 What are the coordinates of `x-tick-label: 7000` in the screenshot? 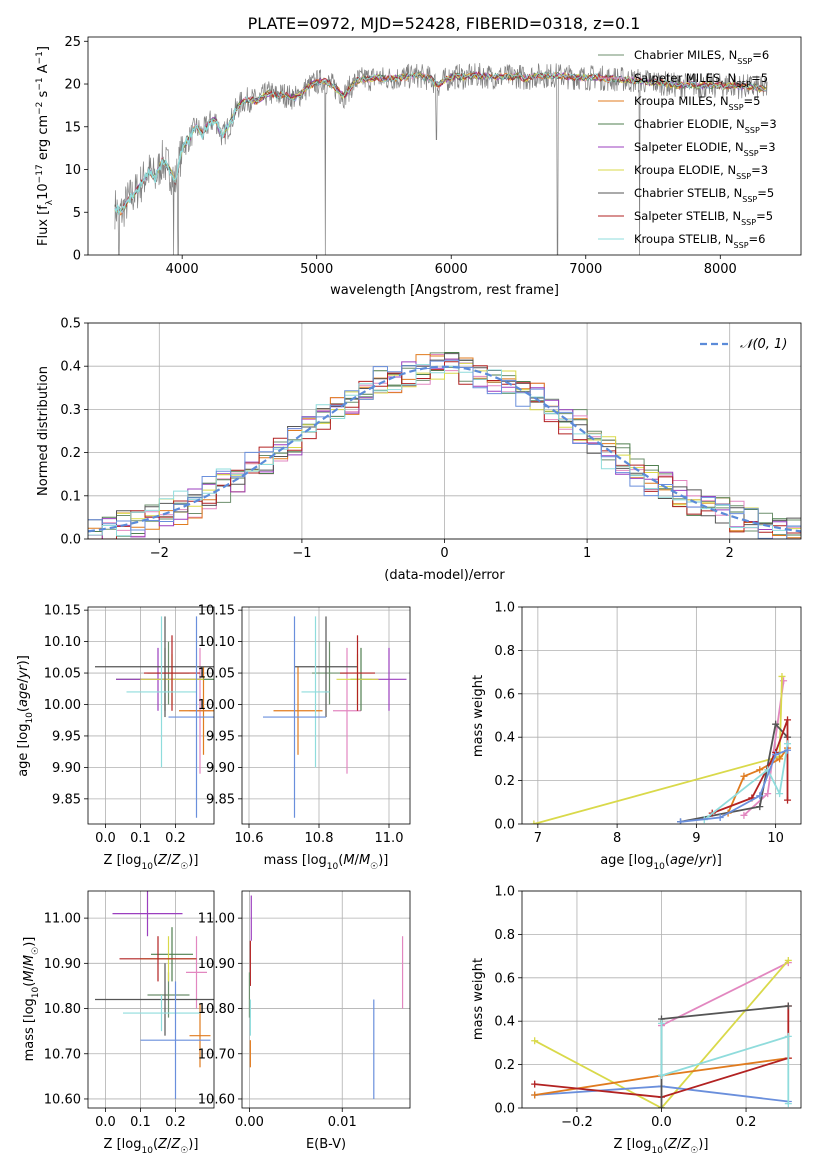 It's located at (585, 269).